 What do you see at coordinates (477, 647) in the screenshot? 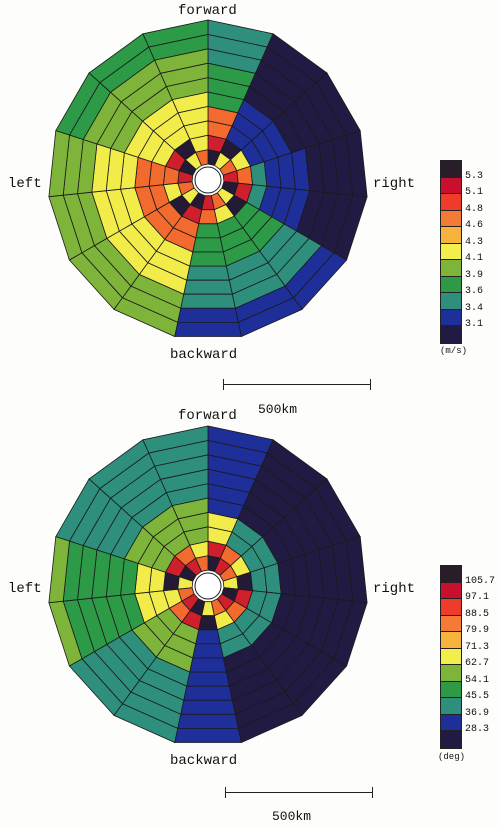
I see `colorbar-tick-label: 71.3` at bounding box center [477, 647].